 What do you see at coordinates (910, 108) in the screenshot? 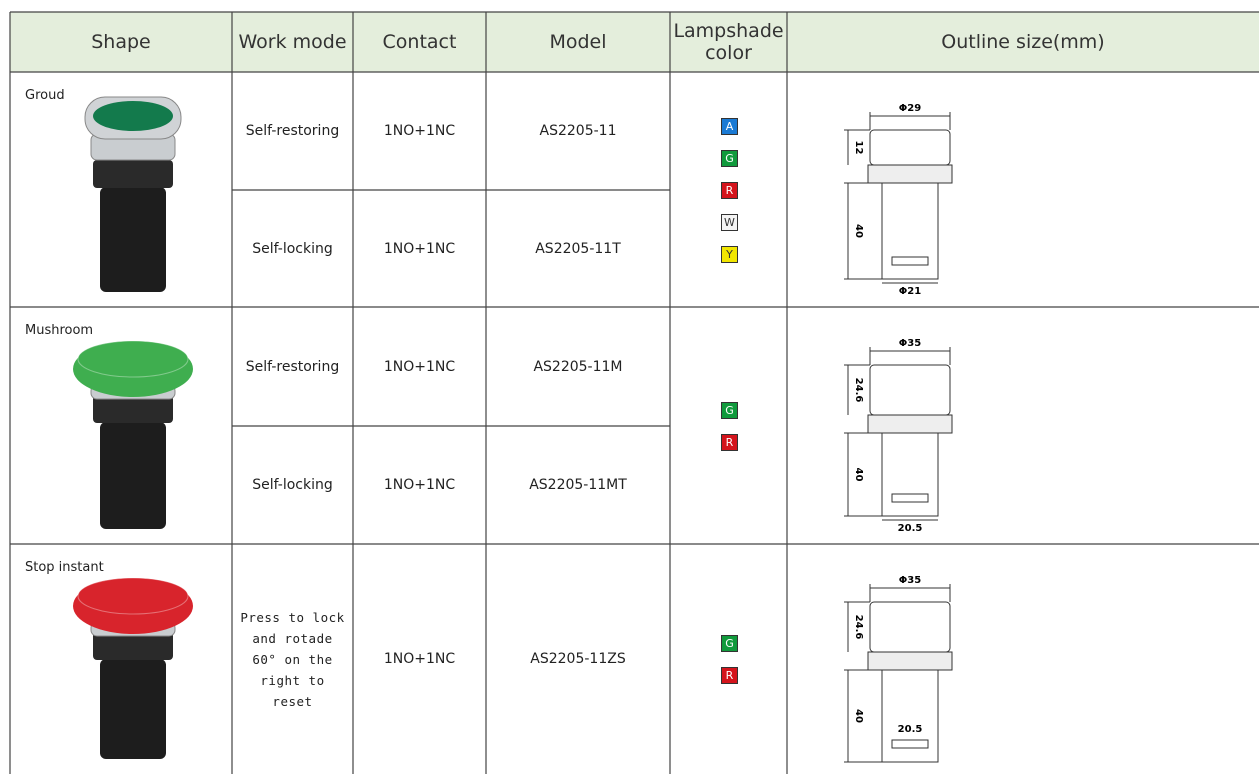
I see `dim-label: Φ29` at bounding box center [910, 108].